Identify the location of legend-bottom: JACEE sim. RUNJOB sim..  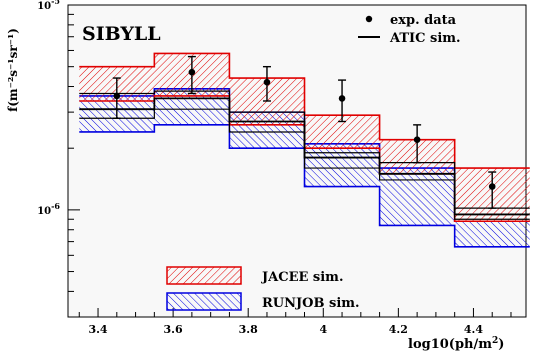
(263, 288).